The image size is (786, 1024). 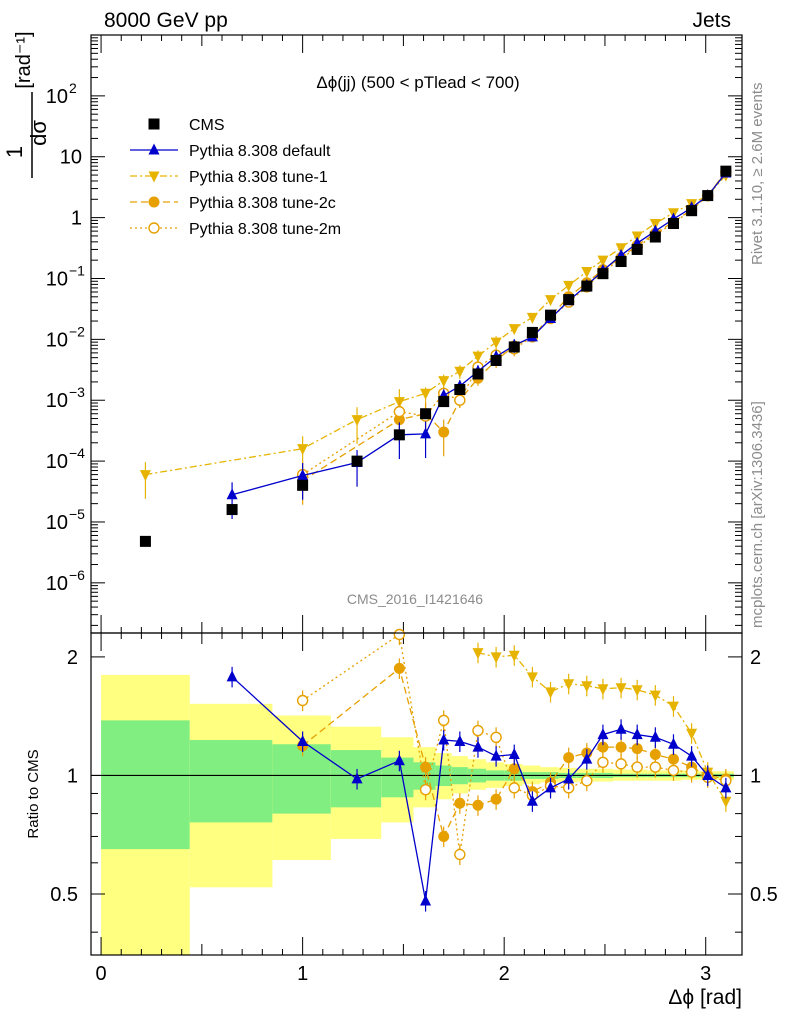 What do you see at coordinates (77, 514) in the screenshot?
I see `main-y-tick-label-exp: −5` at bounding box center [77, 514].